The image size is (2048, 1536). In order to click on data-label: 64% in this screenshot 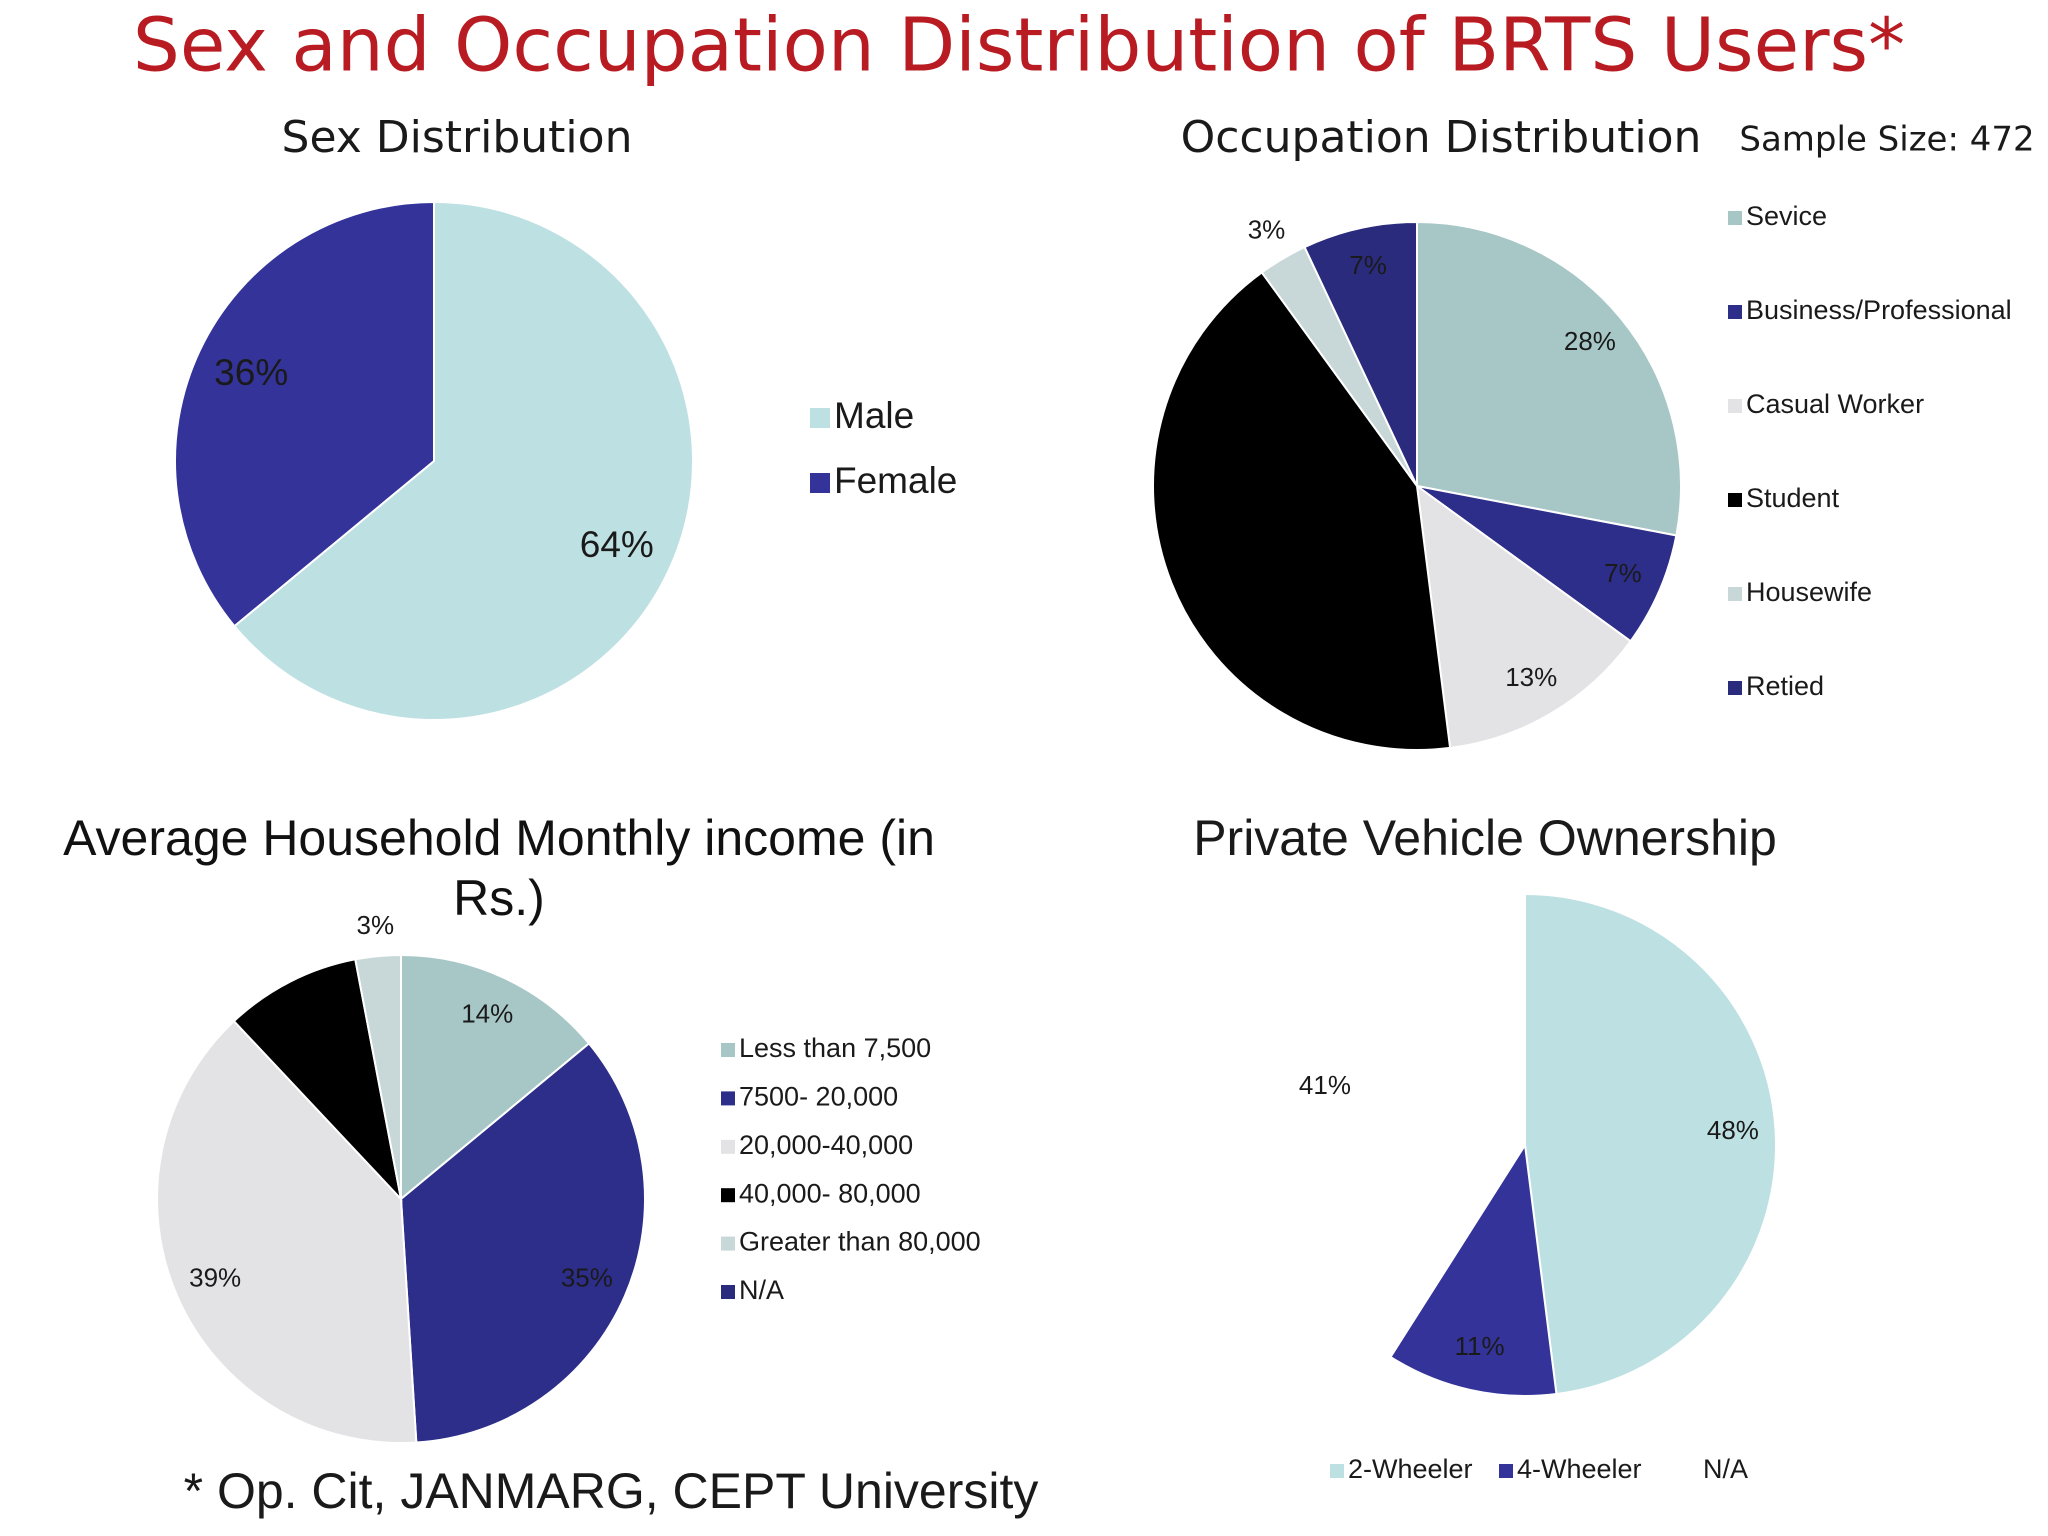, I will do `click(617, 544)`.